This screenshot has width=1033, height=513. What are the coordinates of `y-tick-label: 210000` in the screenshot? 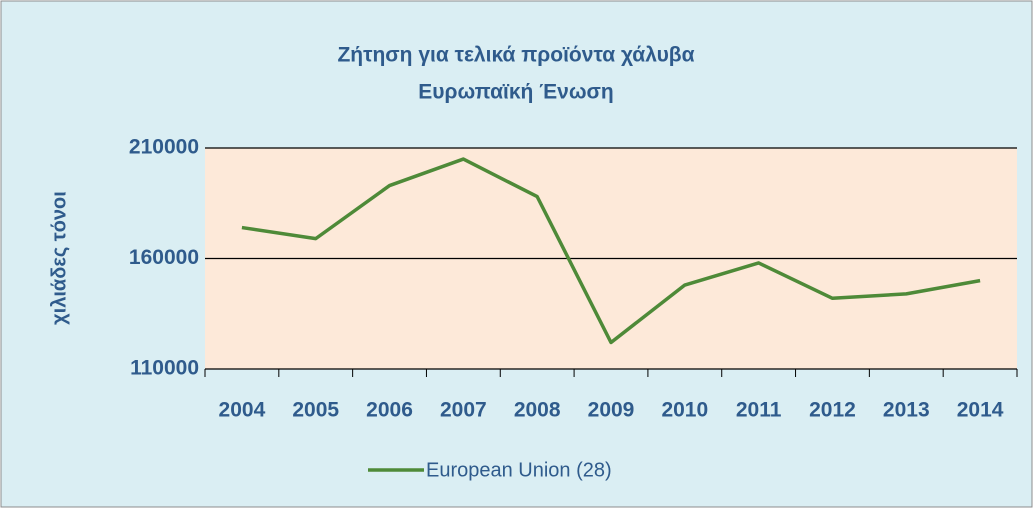 It's located at (164, 147).